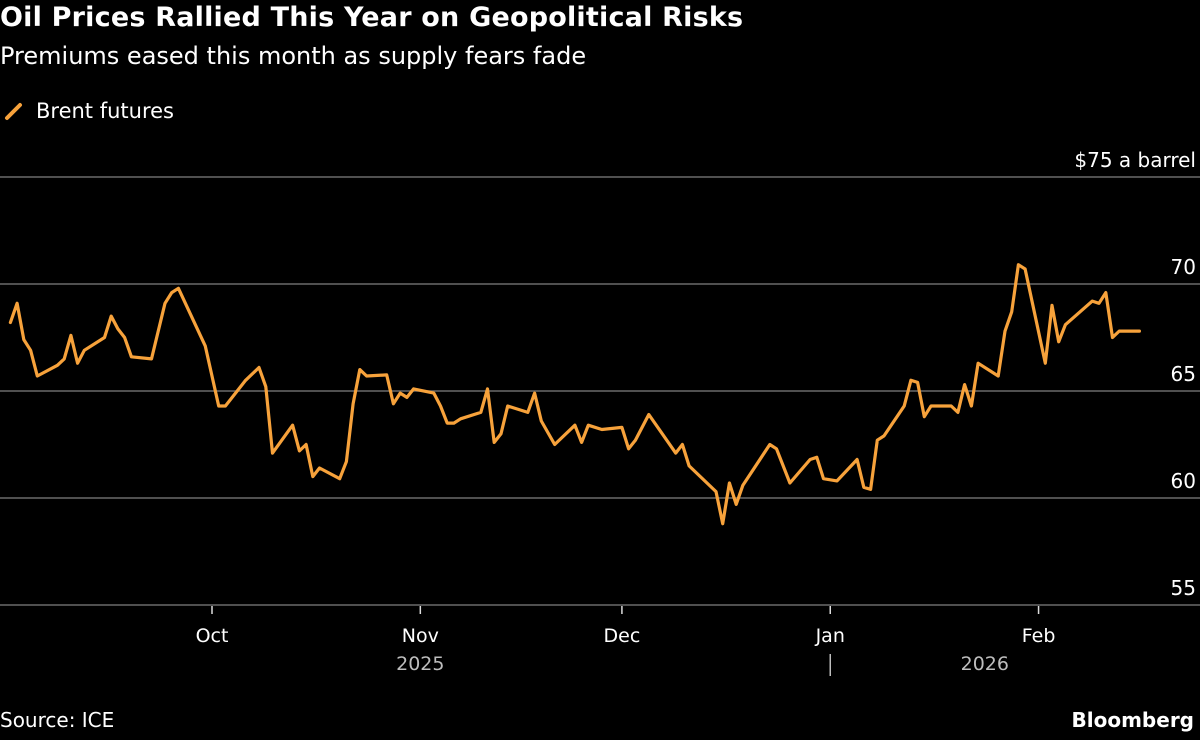 This screenshot has width=1200, height=740. I want to click on y-tick-label: 70, so click(1183, 267).